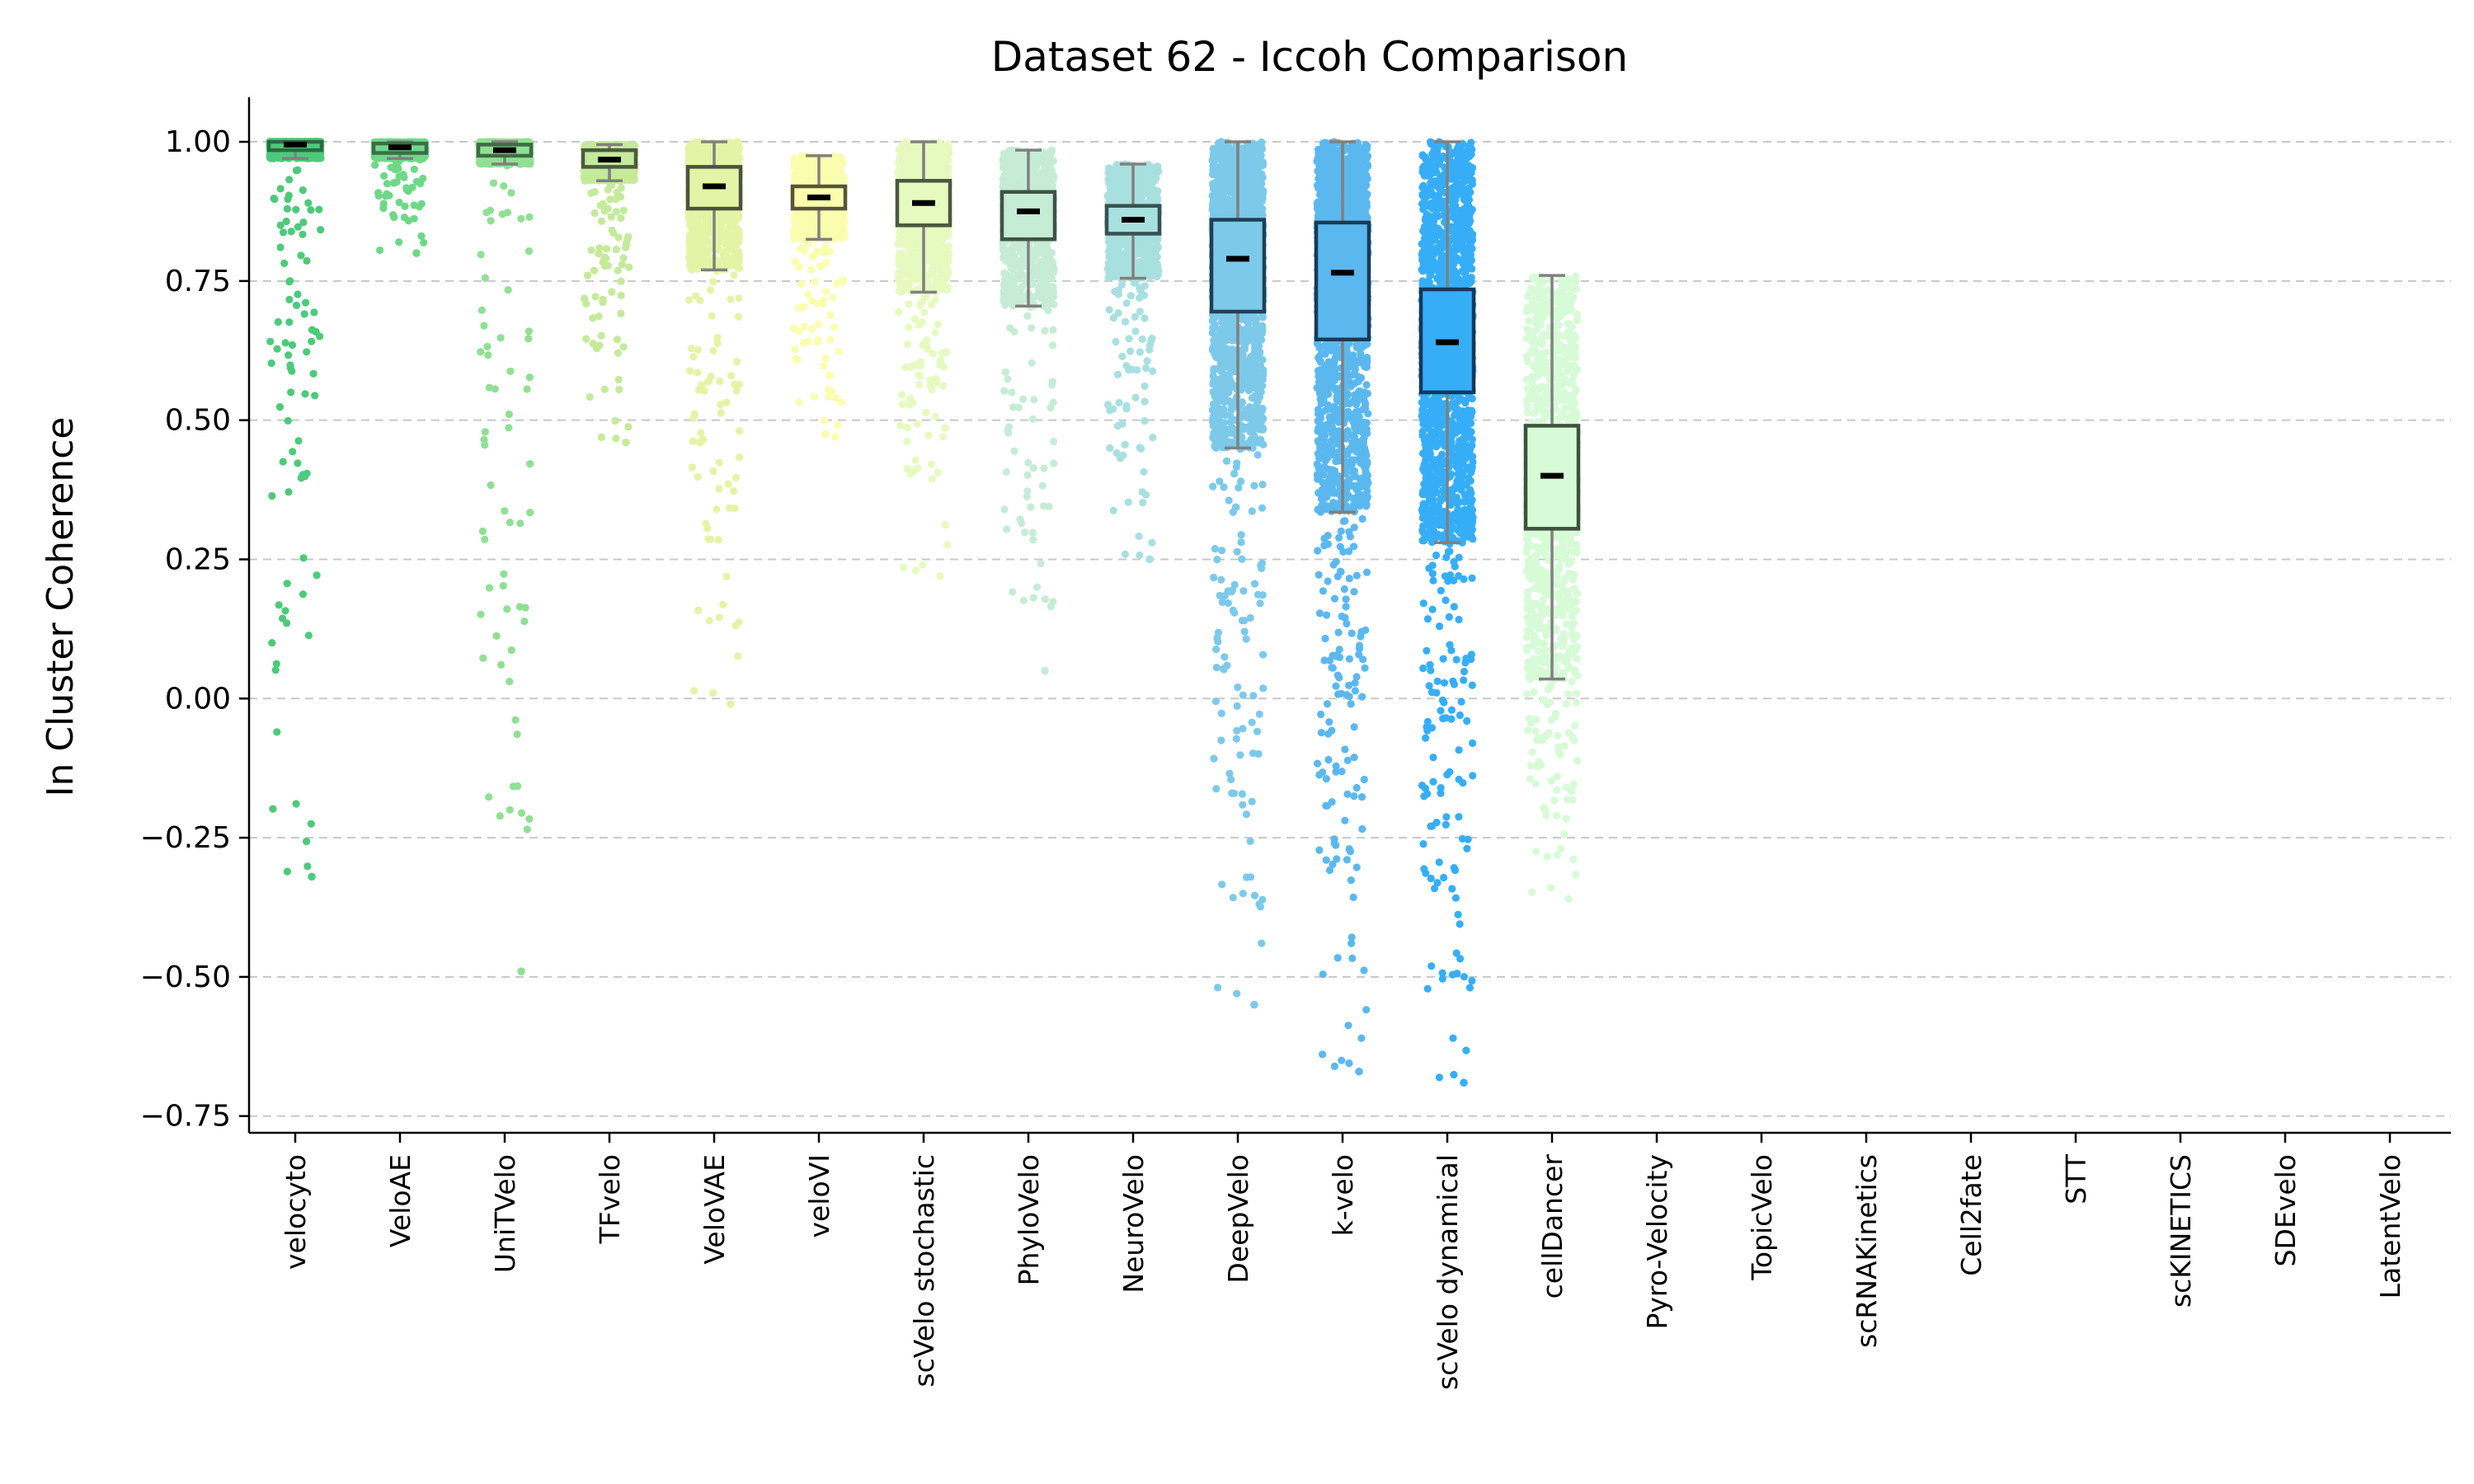 The width and height of the screenshot is (2474, 1484). I want to click on chart-title: Dataset 62 - Iccoh Comparison, so click(1309, 57).